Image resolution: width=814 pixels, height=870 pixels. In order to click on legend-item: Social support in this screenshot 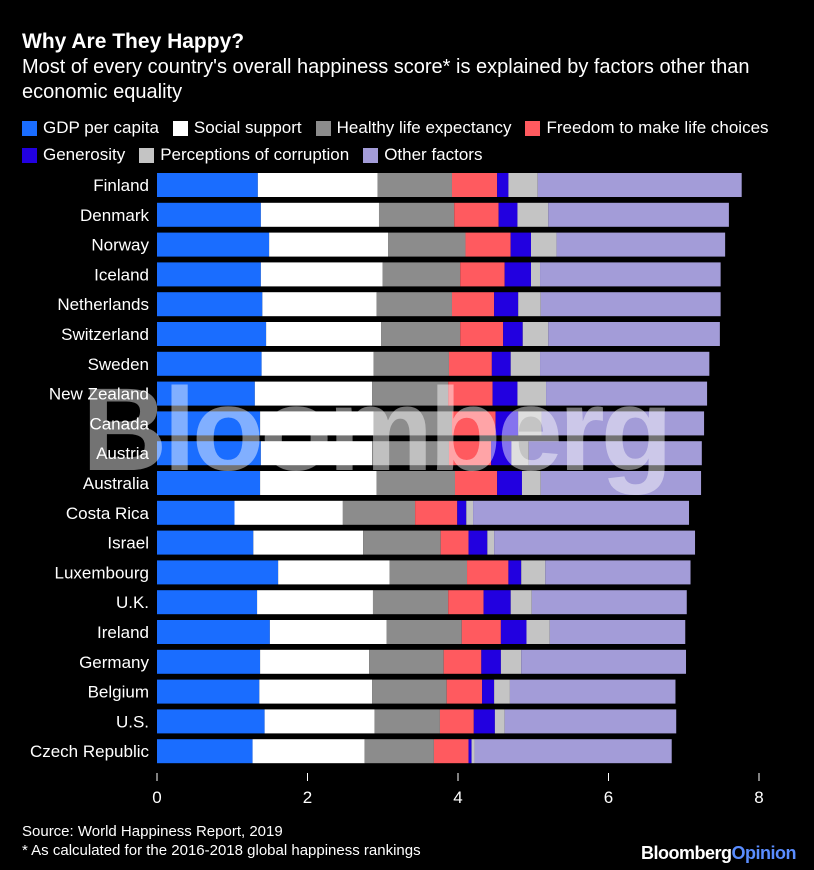, I will do `click(237, 128)`.